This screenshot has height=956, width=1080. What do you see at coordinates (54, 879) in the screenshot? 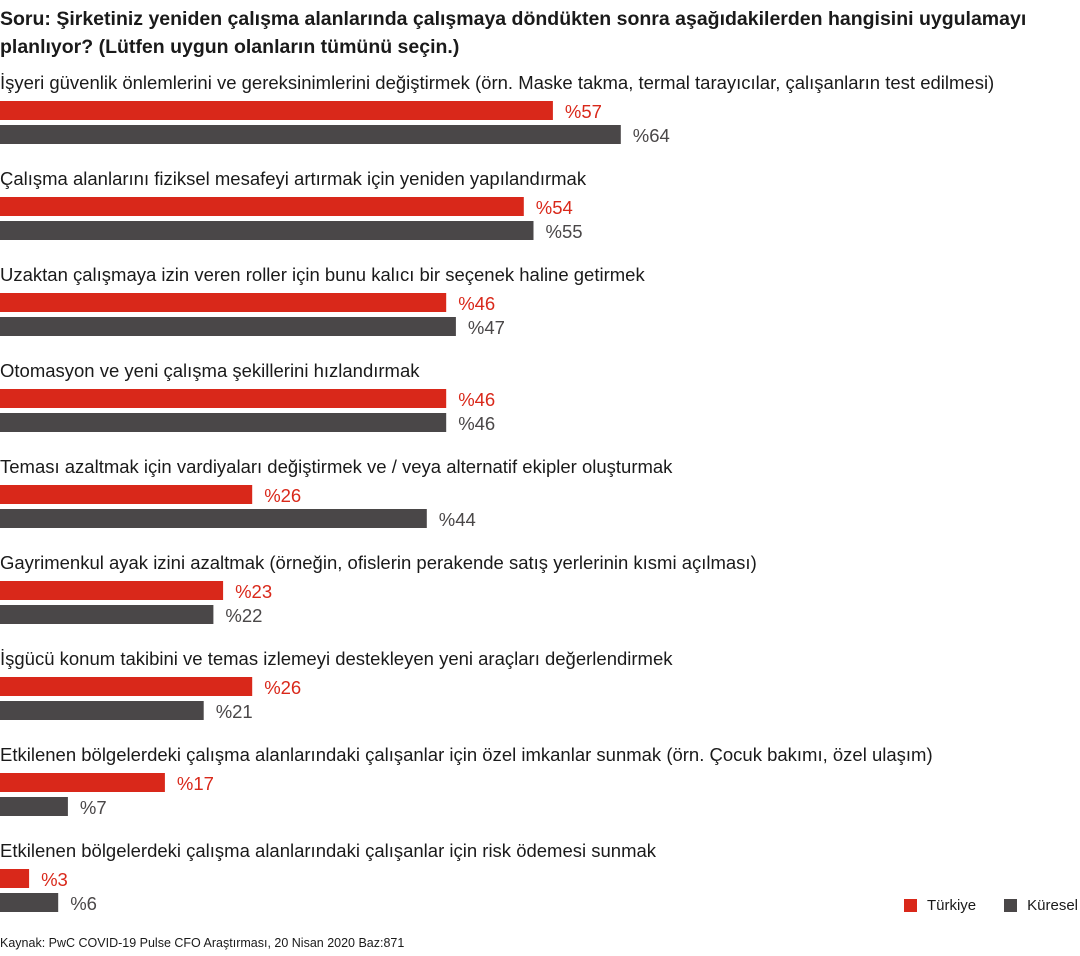
I see `value-label-turkiye: %3` at bounding box center [54, 879].